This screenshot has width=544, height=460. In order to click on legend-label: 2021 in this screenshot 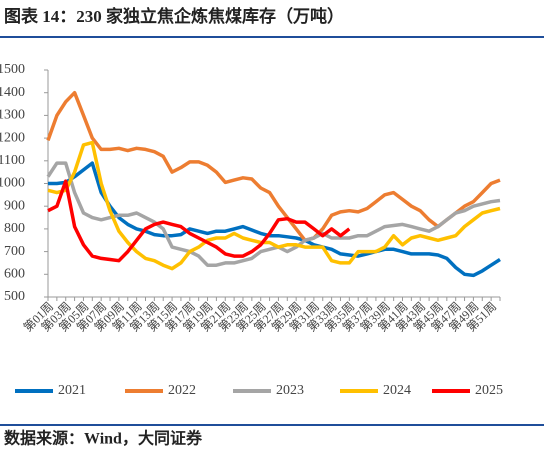, I will do `click(72, 390)`.